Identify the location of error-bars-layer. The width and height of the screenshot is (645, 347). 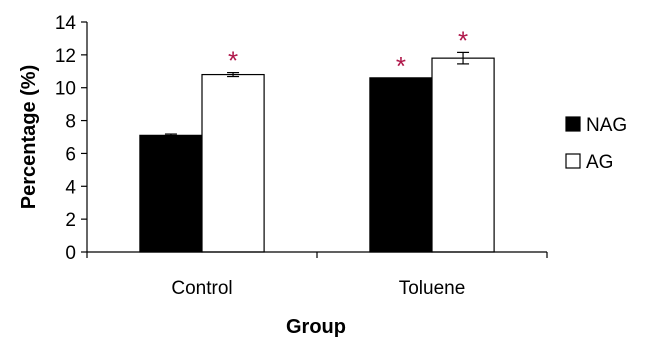
(317, 94).